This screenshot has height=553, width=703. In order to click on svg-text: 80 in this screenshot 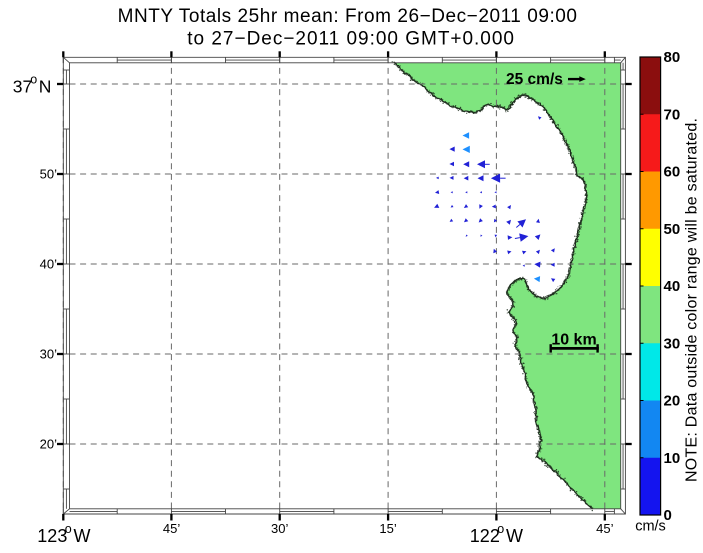, I will do `click(672, 57)`.